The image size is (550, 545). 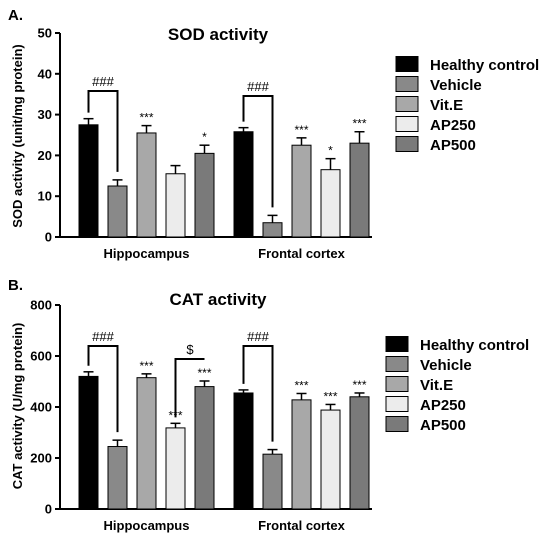 I want to click on y-tick-label: 30, so click(x=45, y=114).